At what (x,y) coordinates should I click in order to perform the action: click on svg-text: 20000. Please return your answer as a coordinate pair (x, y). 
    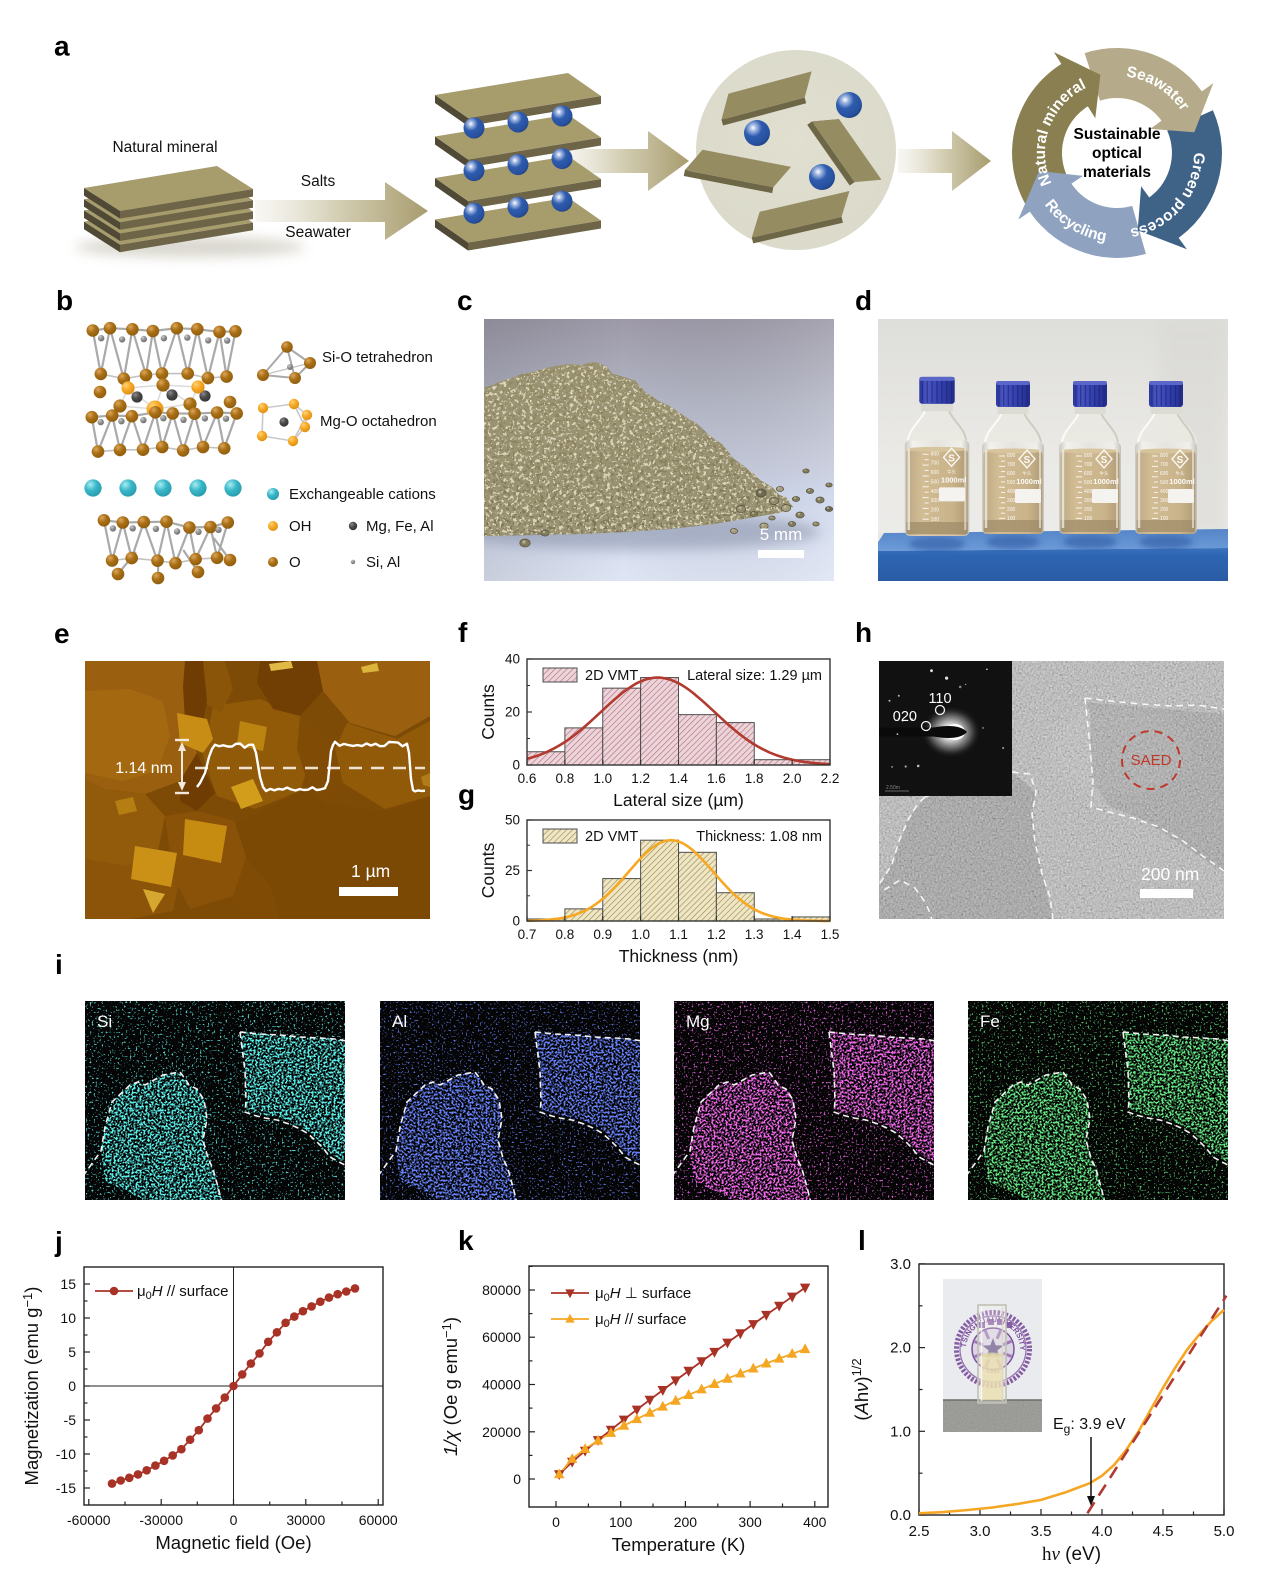
    Looking at the image, I should click on (501, 1432).